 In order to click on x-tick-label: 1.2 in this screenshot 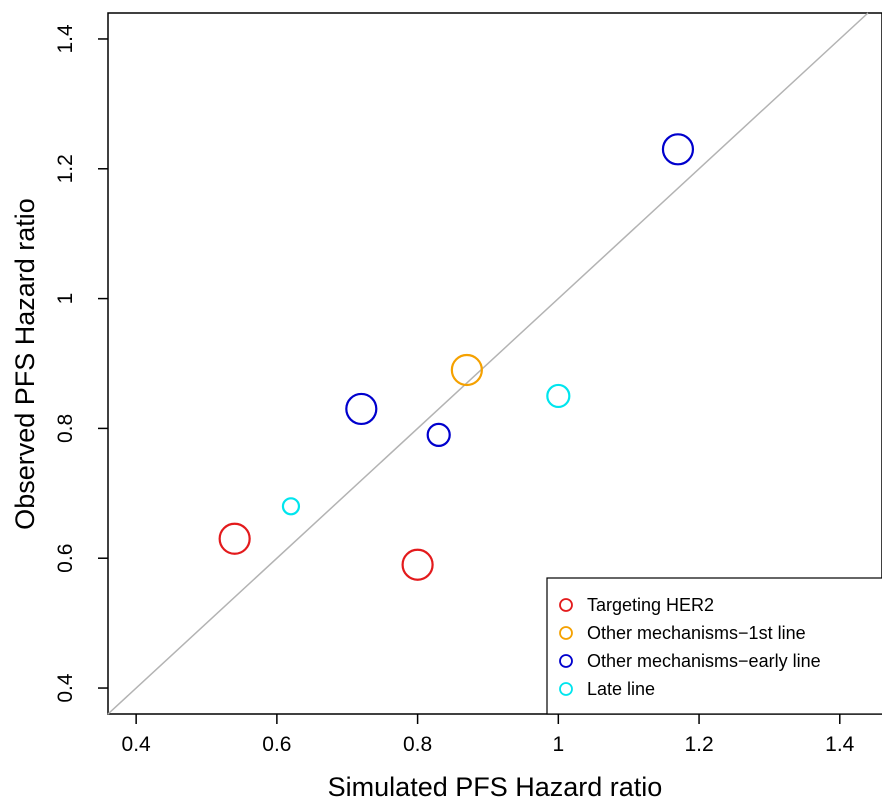, I will do `click(698, 744)`.